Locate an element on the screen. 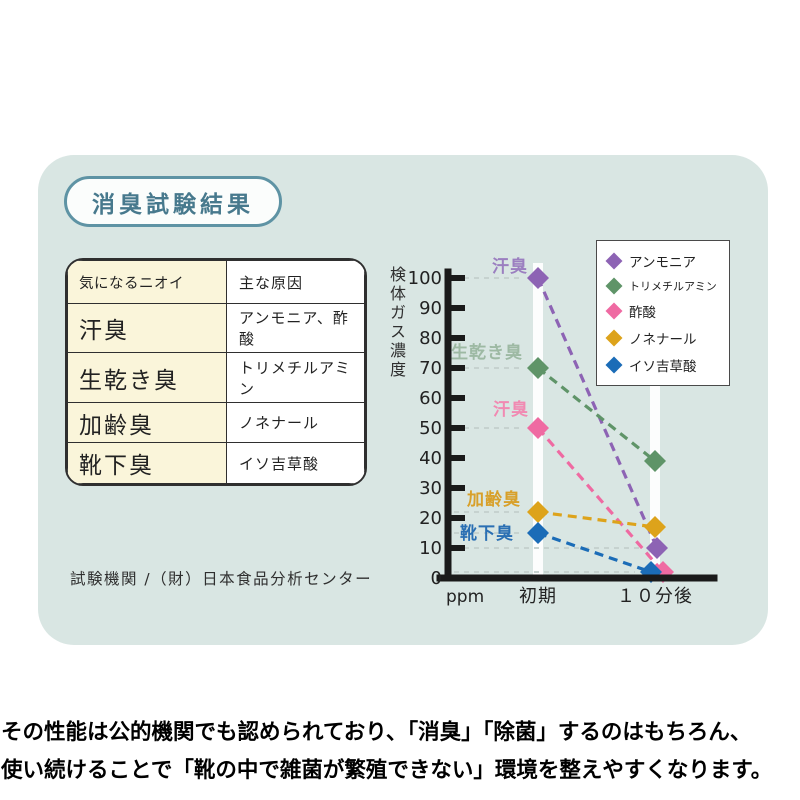  legend-item: イソ吉草酸 is located at coordinates (663, 365).